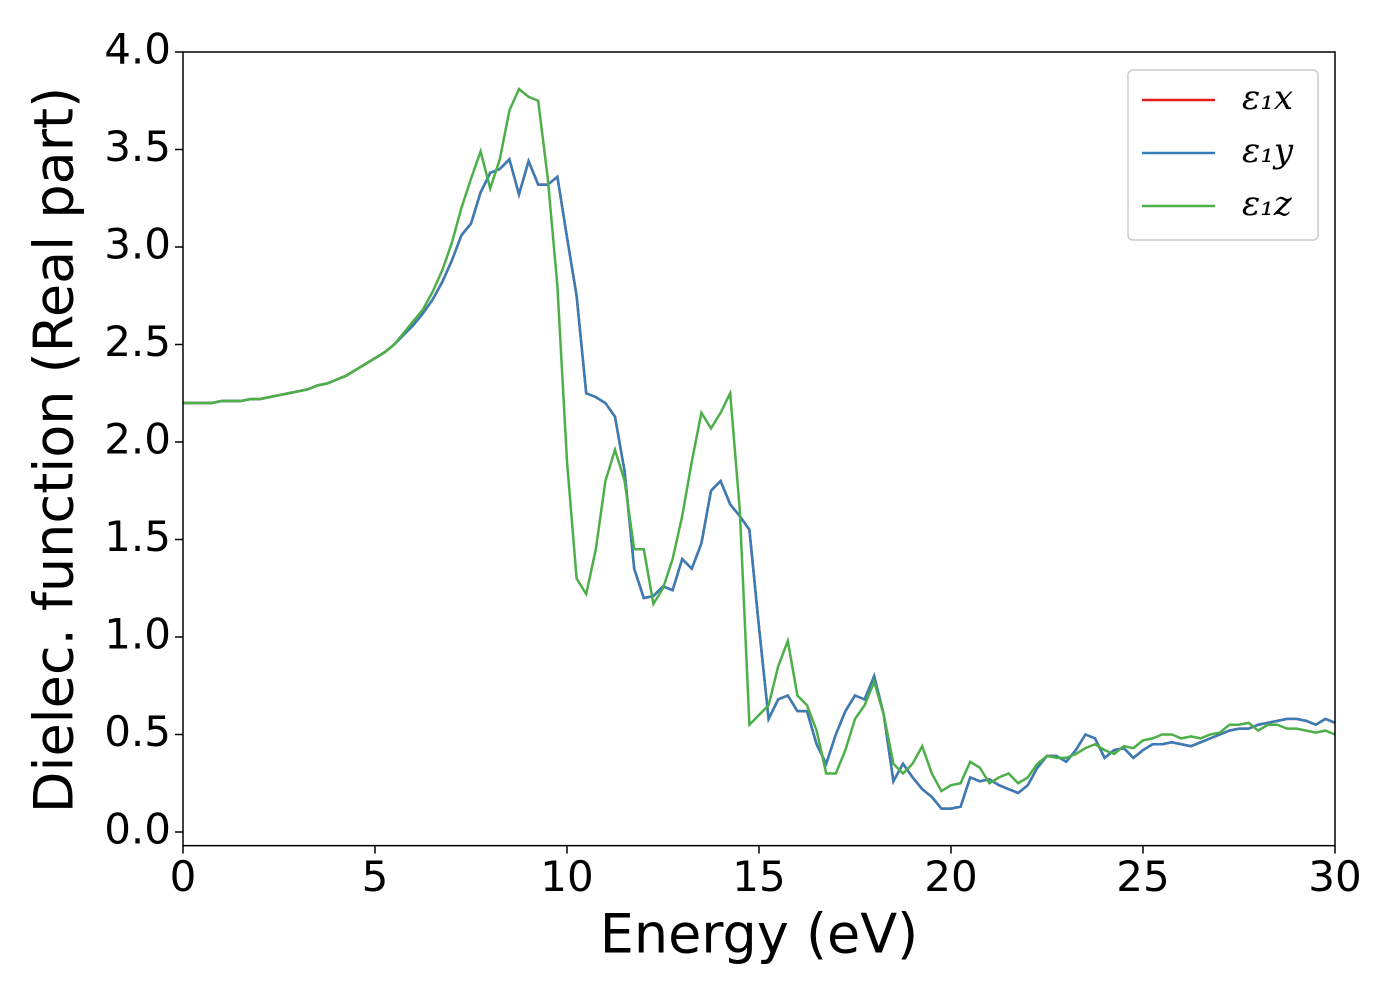 The width and height of the screenshot is (1400, 1000). Describe the element at coordinates (137, 731) in the screenshot. I see `y-tick-label: 0.5` at that location.